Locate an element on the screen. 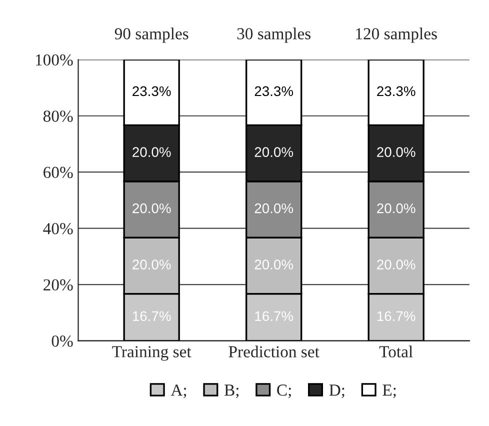  x-tick-label: Prediction set is located at coordinates (274, 352).